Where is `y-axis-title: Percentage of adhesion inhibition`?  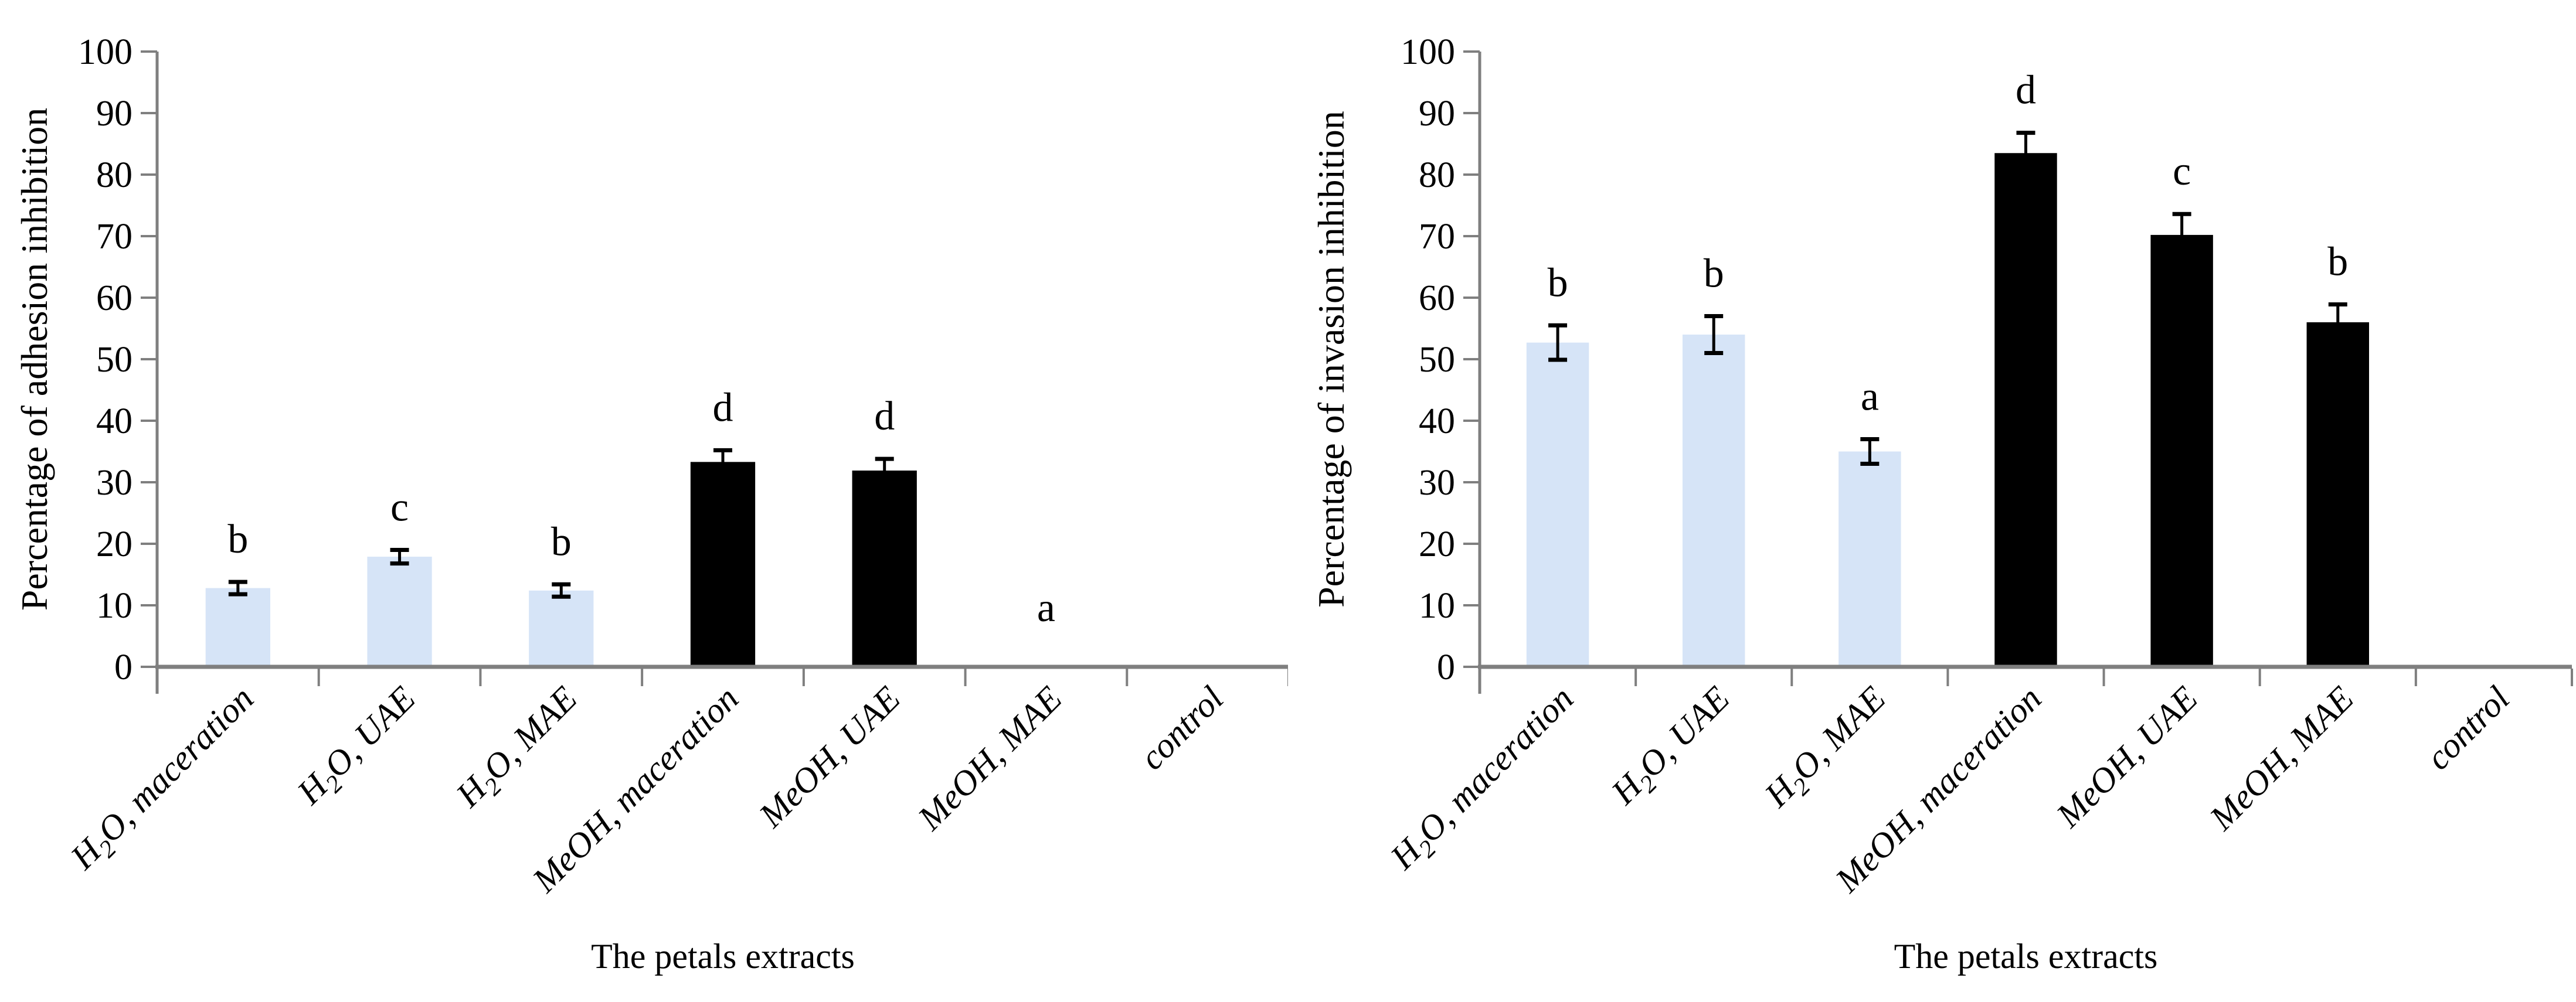 y-axis-title: Percentage of adhesion inhibition is located at coordinates (34, 360).